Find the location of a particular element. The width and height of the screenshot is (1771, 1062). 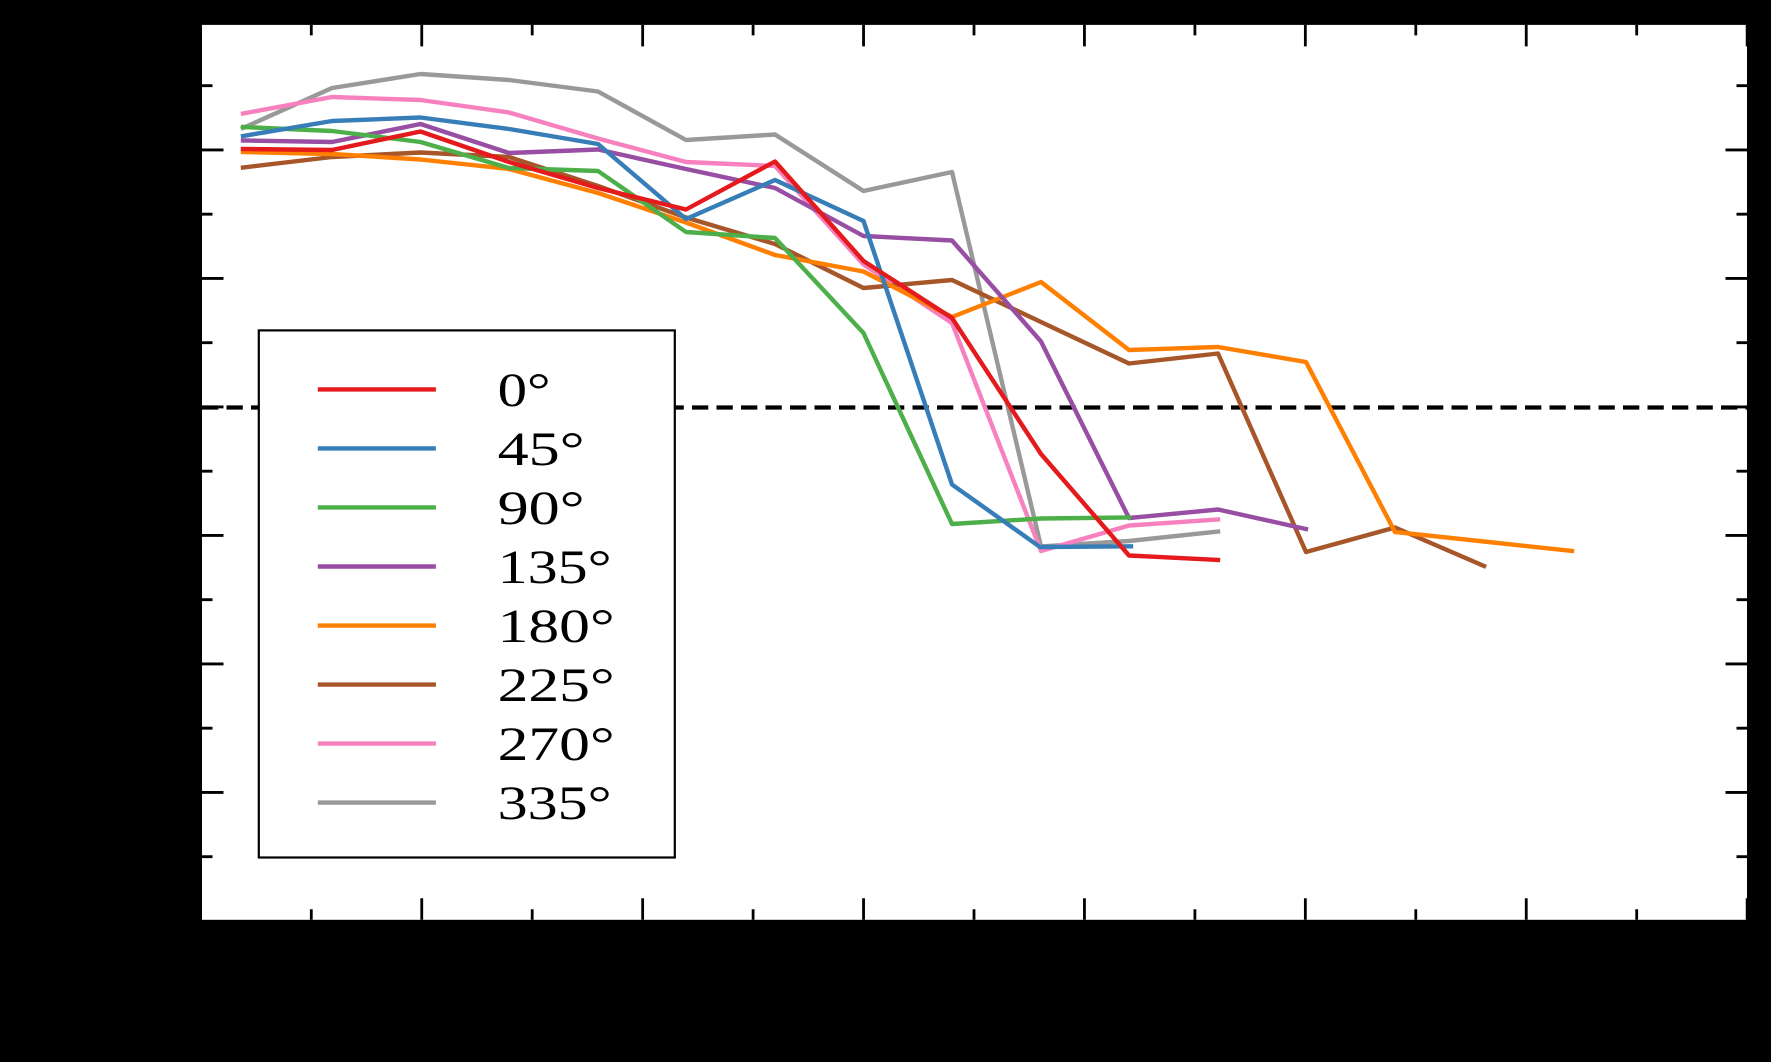

svg-text: 0° is located at coordinates (524, 390).